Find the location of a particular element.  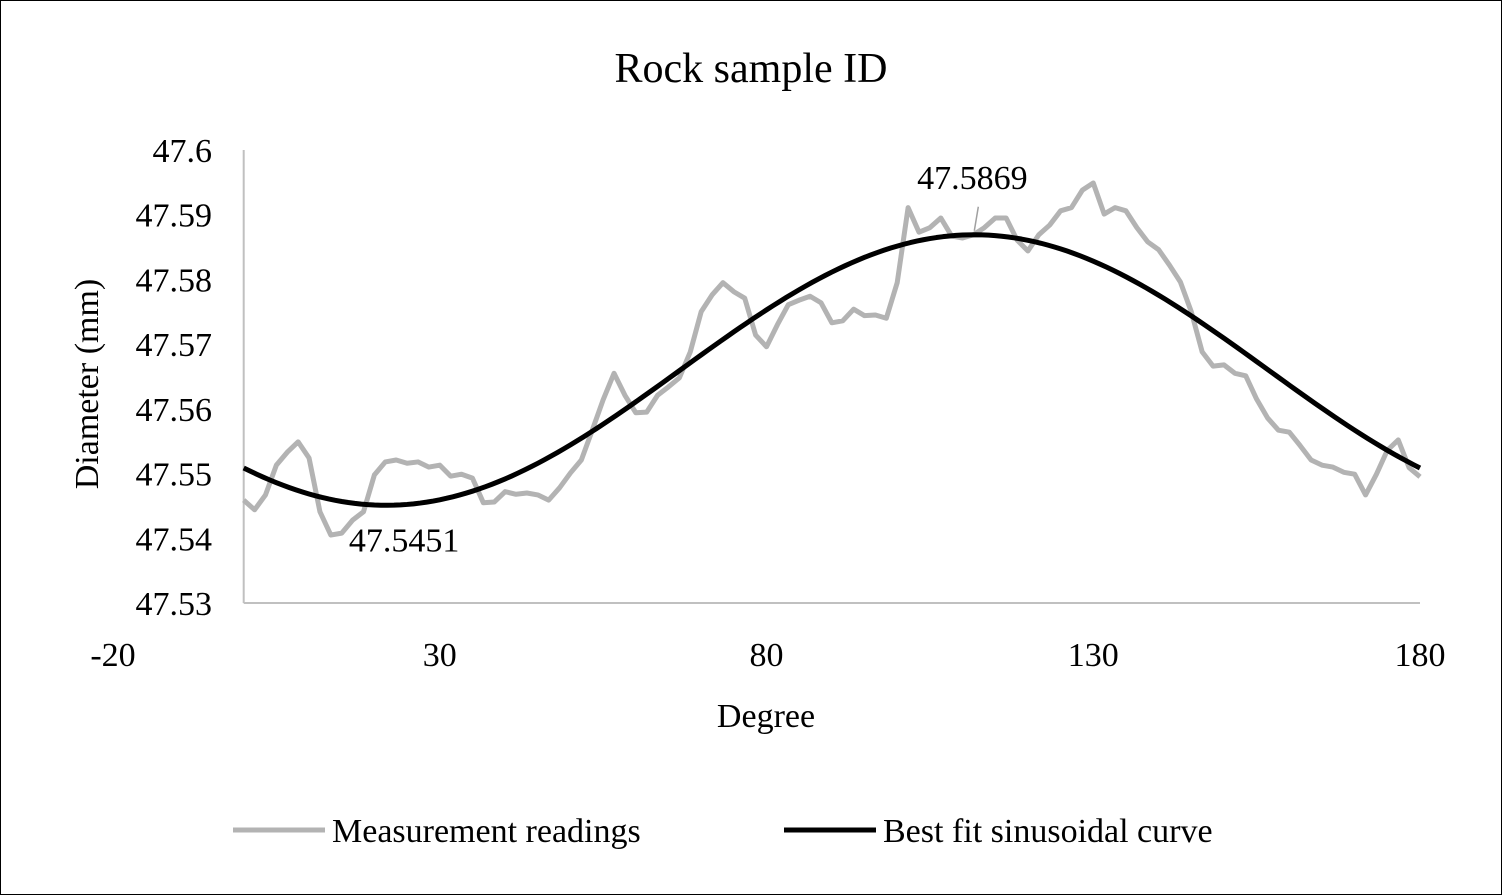

y-tick-label: 47.59 is located at coordinates (174, 216).